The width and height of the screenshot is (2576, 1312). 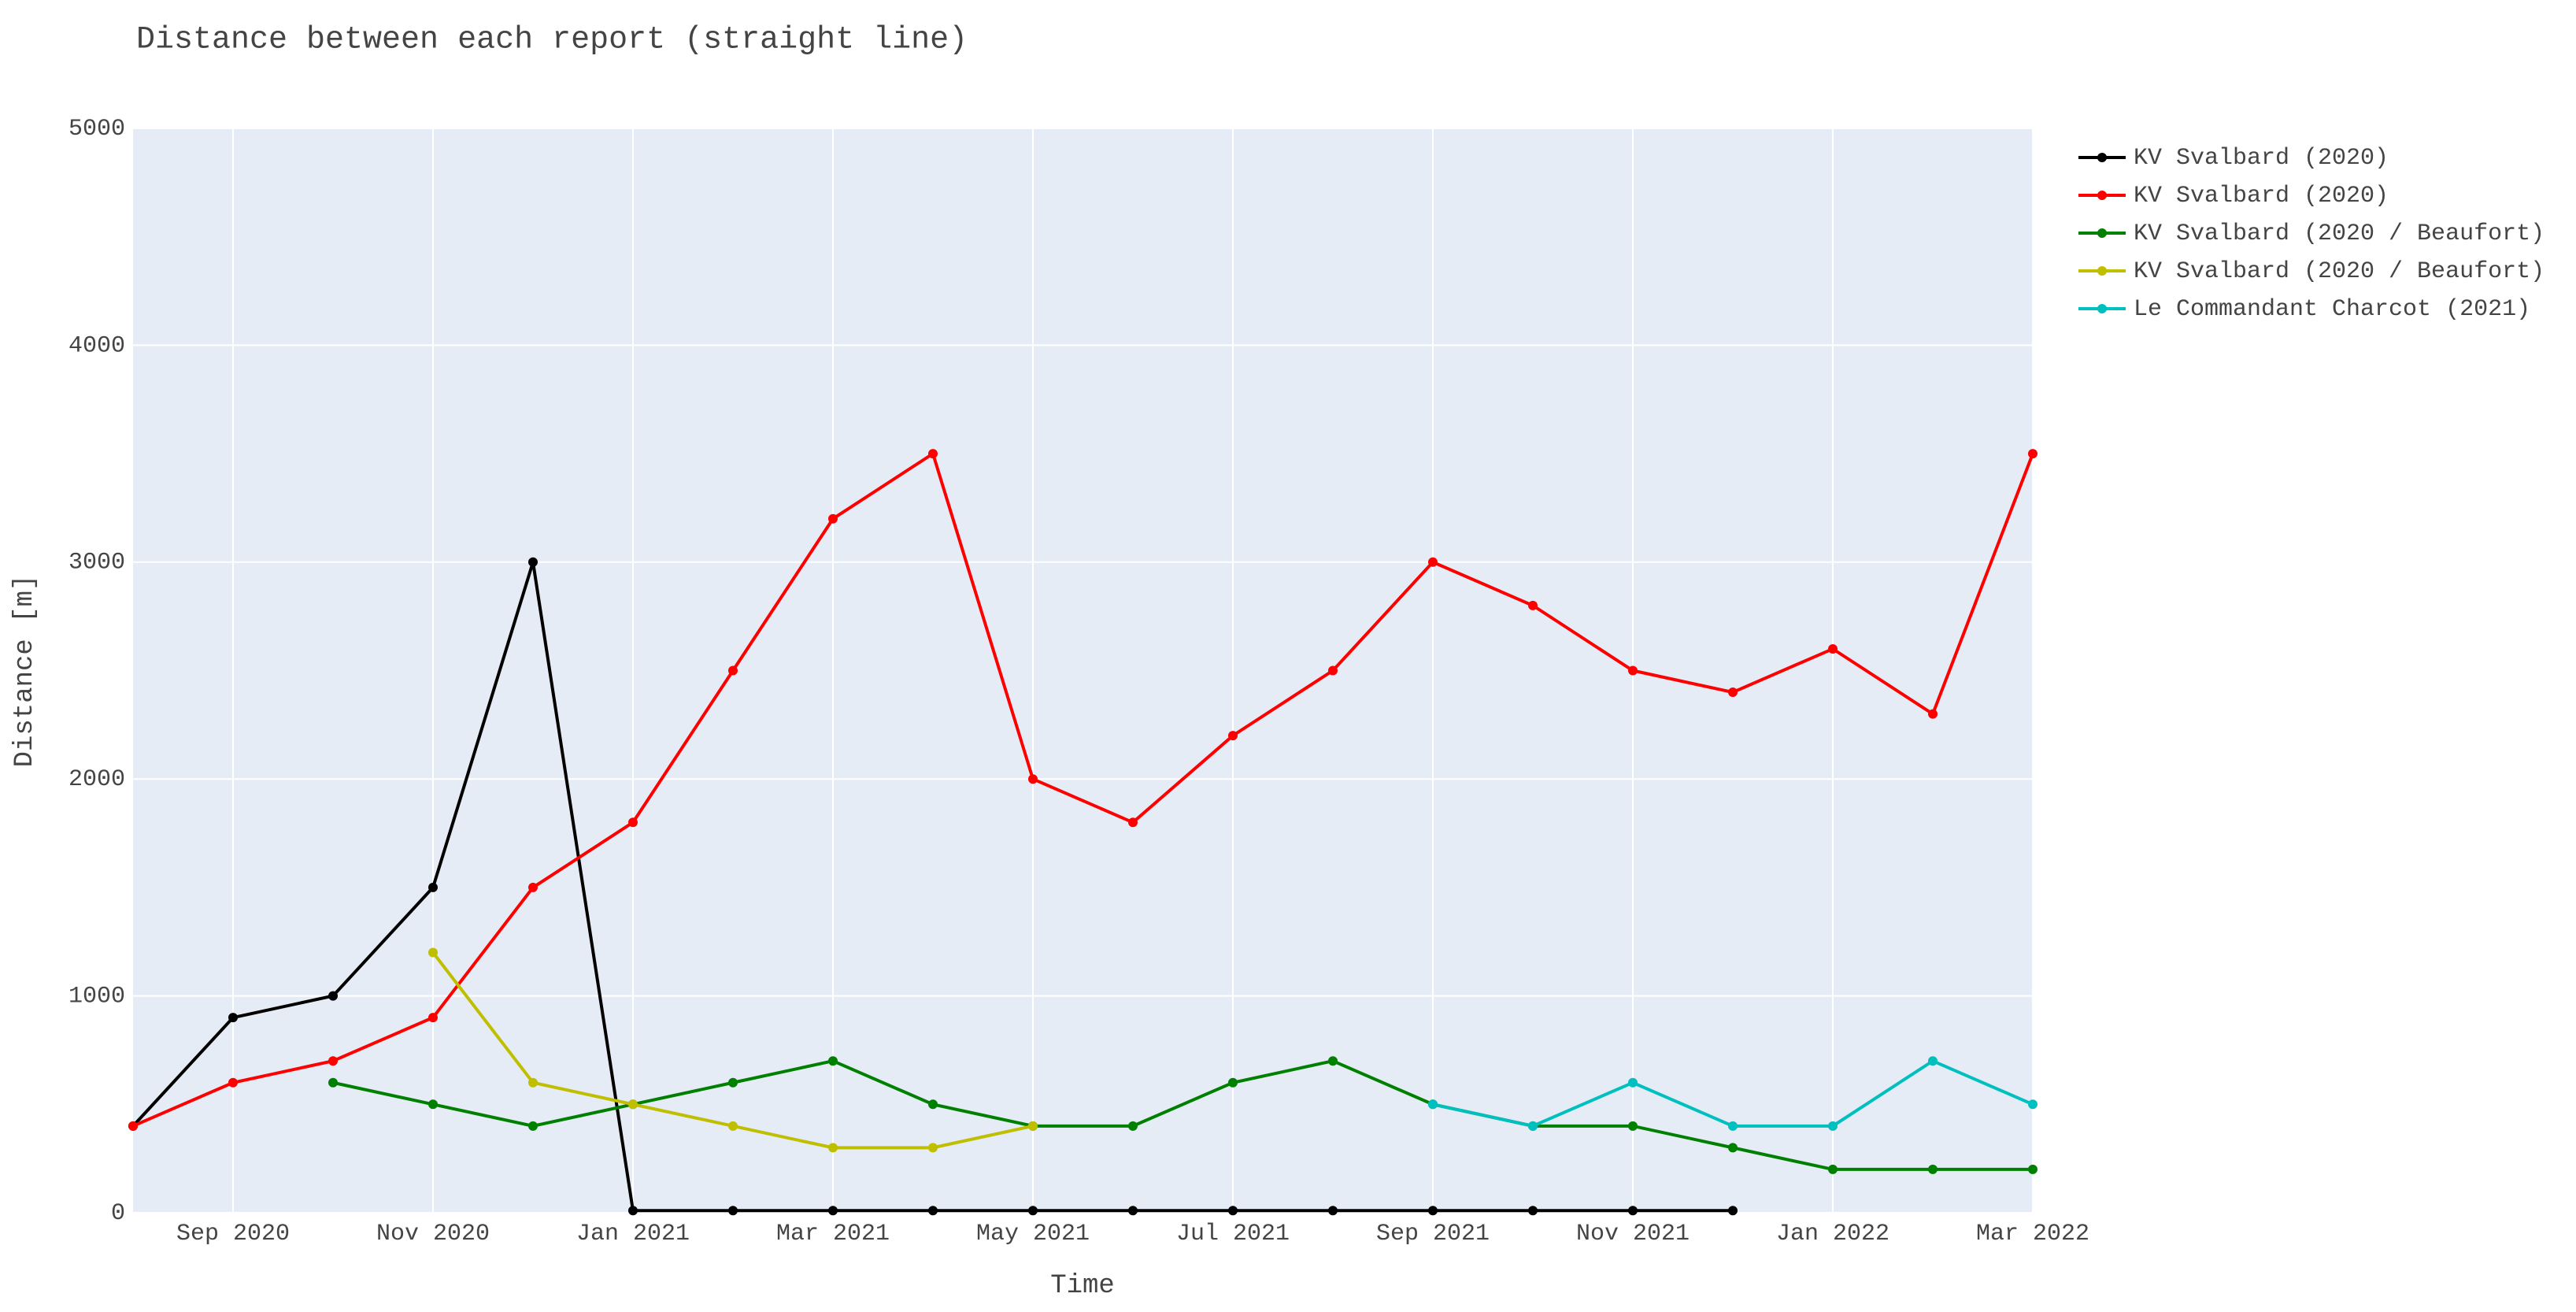 I want to click on x-tick-label: Nov 2020, so click(x=433, y=1234).